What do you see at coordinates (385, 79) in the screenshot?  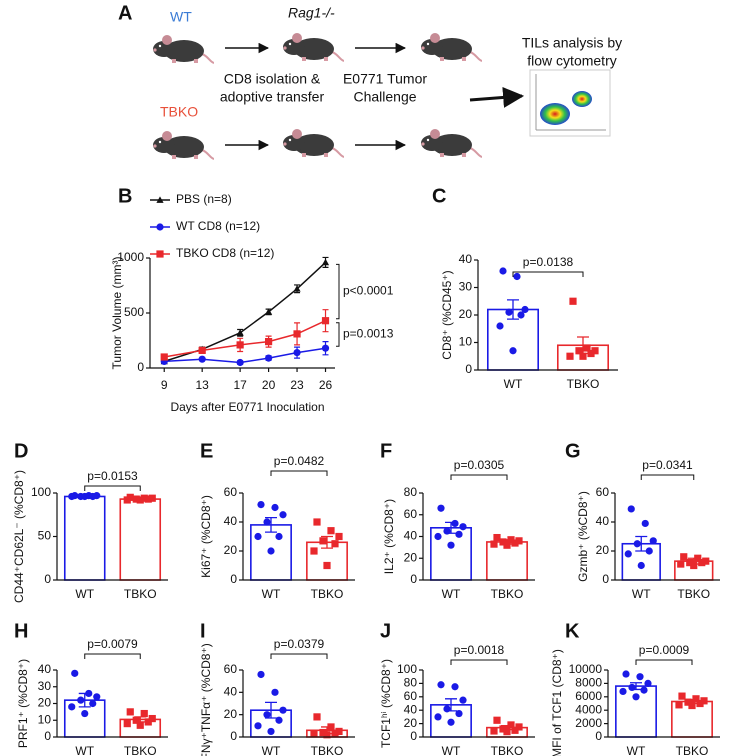 I see `step-label: E0771 Tumor` at bounding box center [385, 79].